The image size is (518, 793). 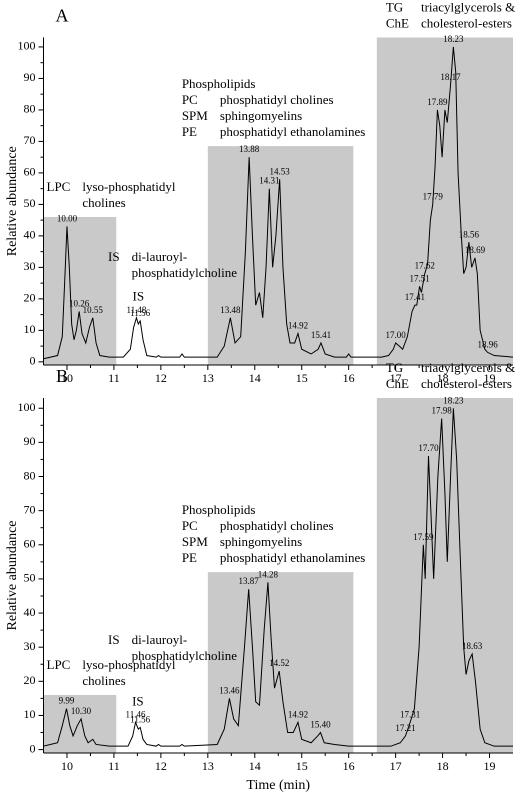 I want to click on peak-label: 14.92, so click(x=298, y=326).